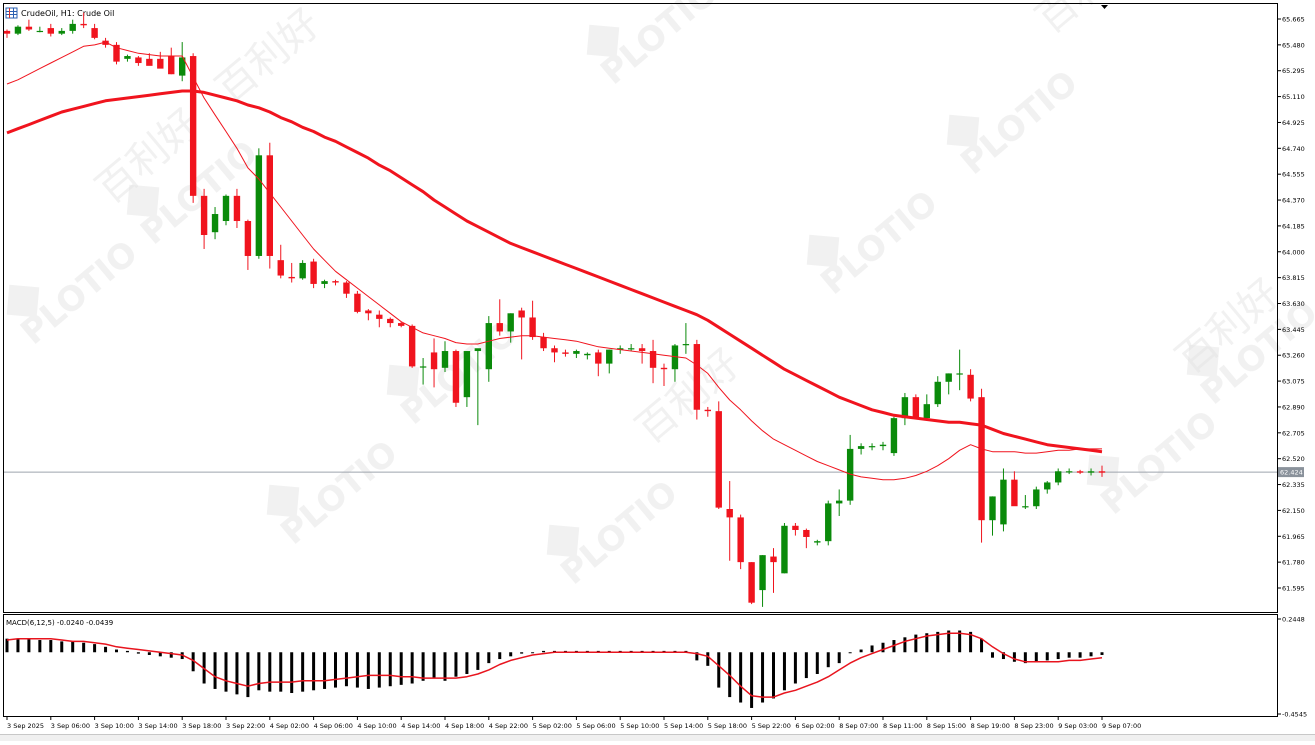 Image resolution: width=1315 pixels, height=745 pixels. Describe the element at coordinates (11, 13) in the screenshot. I see `chart-grid-icon` at that location.